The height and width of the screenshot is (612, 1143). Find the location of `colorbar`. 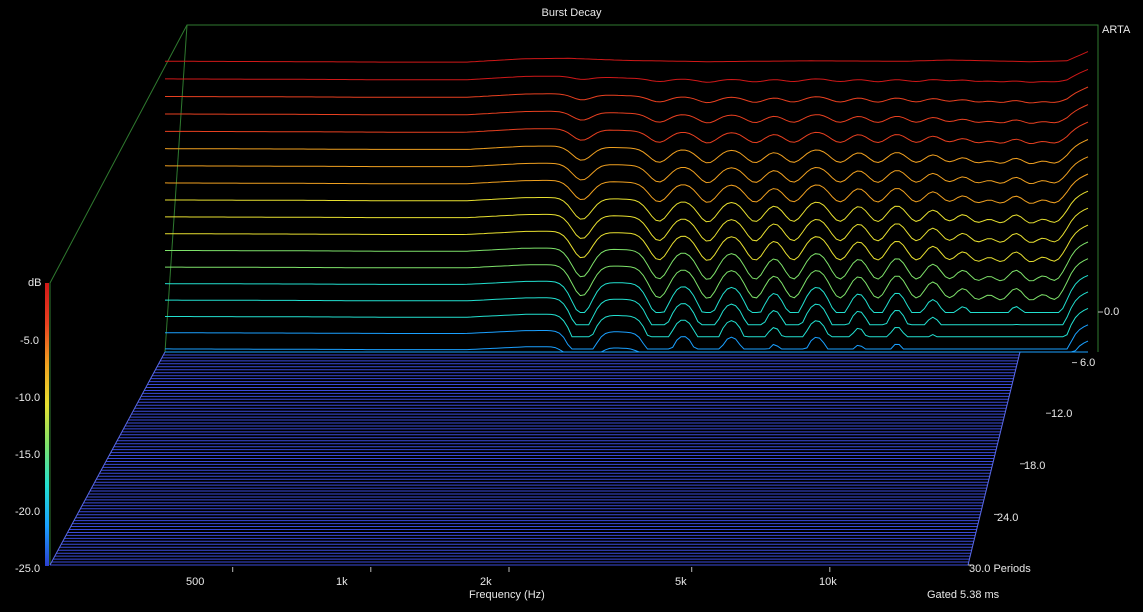

colorbar is located at coordinates (47, 424).